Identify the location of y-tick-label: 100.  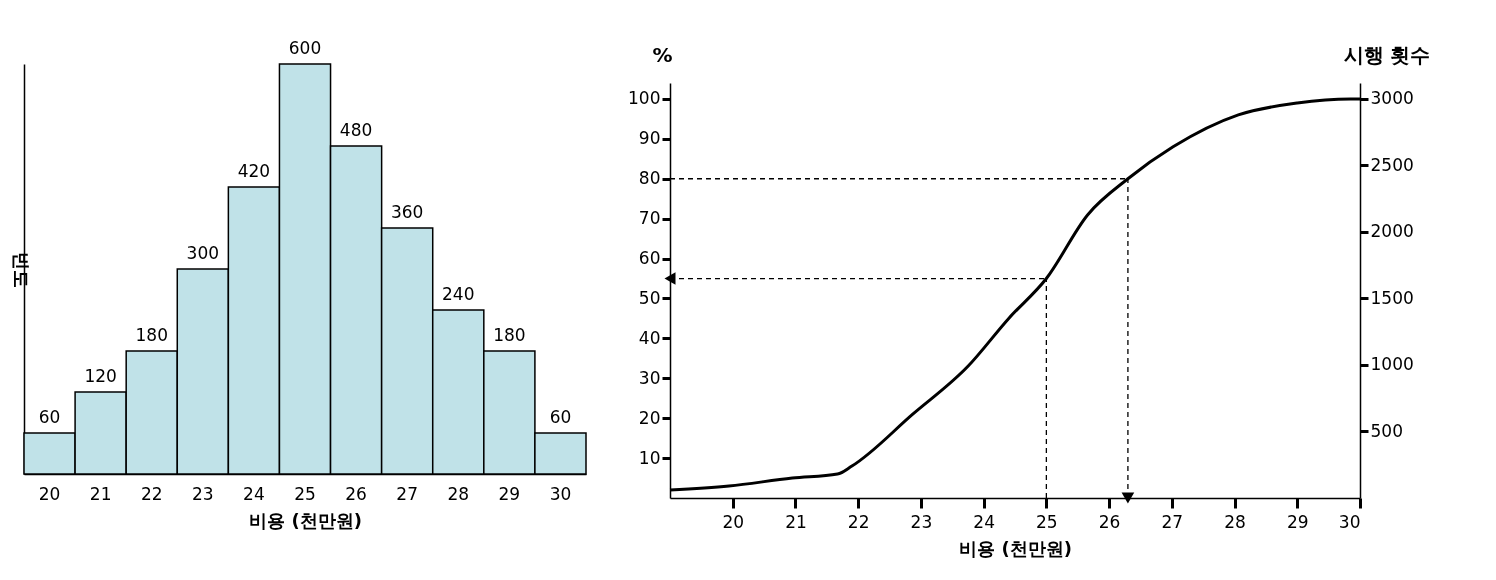
(644, 98).